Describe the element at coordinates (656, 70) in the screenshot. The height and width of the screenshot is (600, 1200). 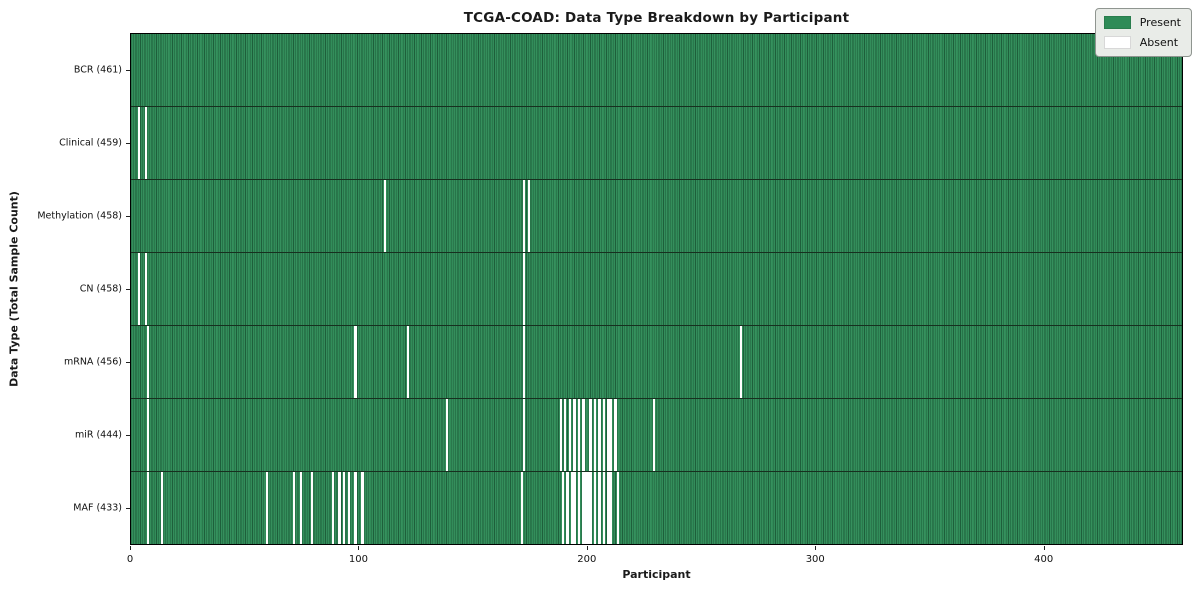
I see `heatmap-row-bcr` at that location.